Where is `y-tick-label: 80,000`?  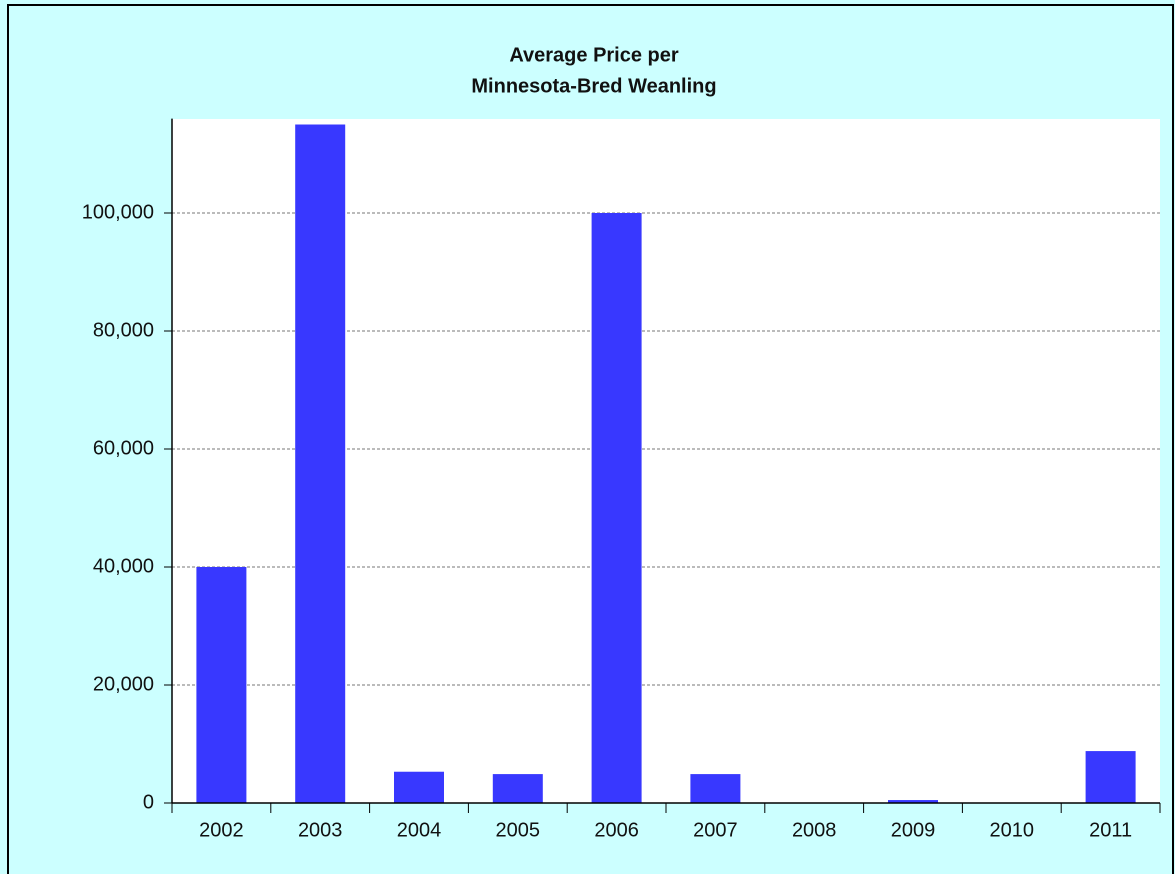
y-tick-label: 80,000 is located at coordinates (123, 330).